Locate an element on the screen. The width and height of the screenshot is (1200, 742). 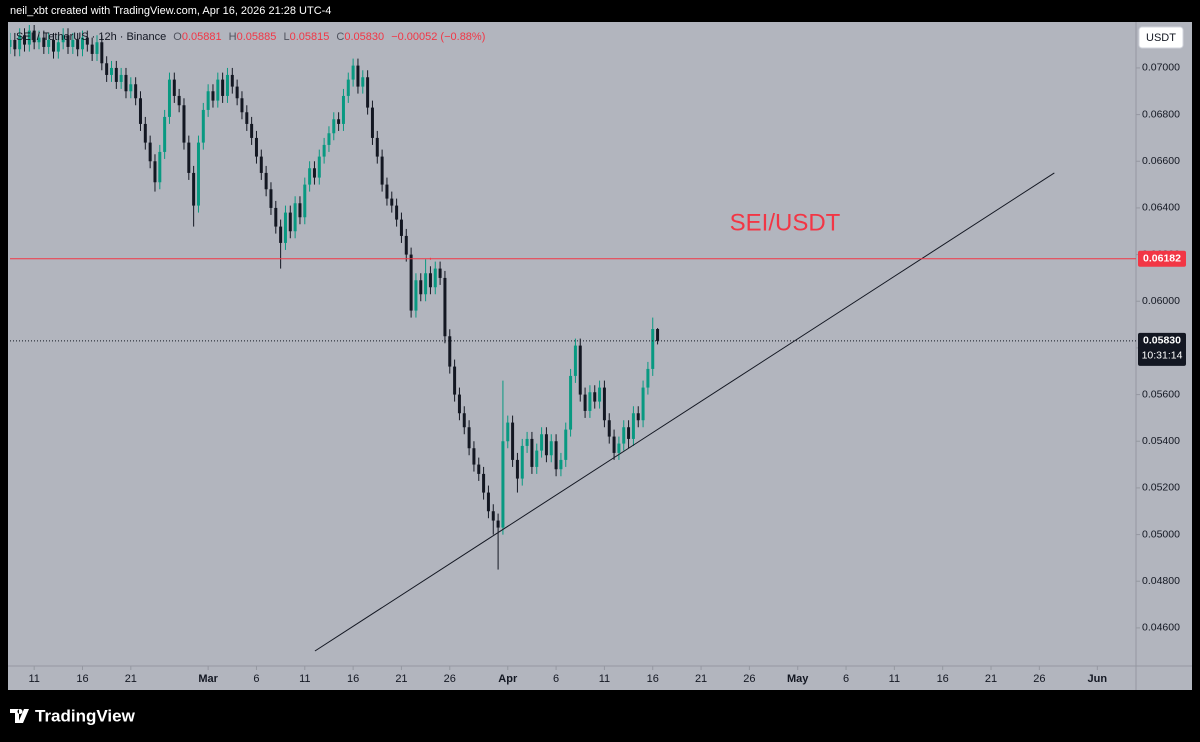
legend-key: C is located at coordinates (340, 37).